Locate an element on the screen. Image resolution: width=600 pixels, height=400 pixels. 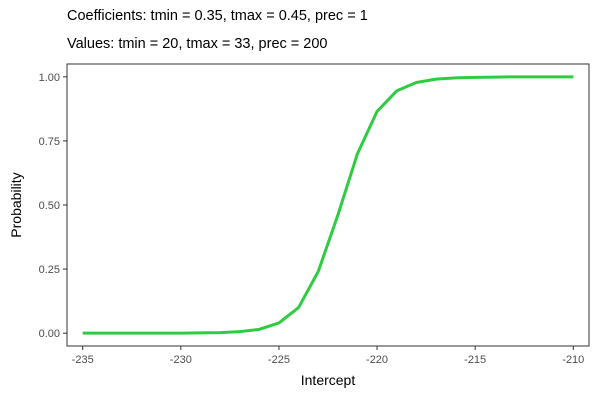
x-tick-label: -225 is located at coordinates (279, 360).